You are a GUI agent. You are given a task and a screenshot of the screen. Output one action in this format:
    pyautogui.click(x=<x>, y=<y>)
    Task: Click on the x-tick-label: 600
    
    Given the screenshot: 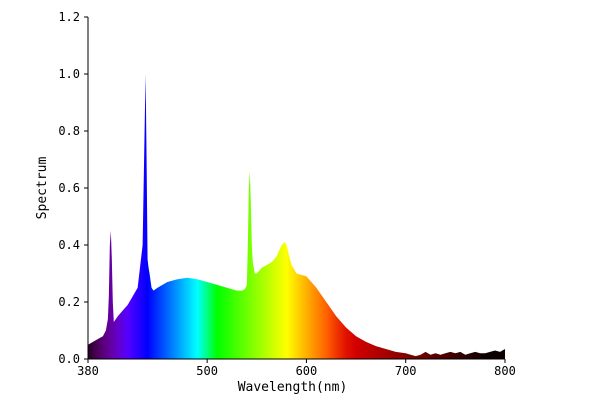 What is the action you would take?
    pyautogui.click(x=307, y=371)
    